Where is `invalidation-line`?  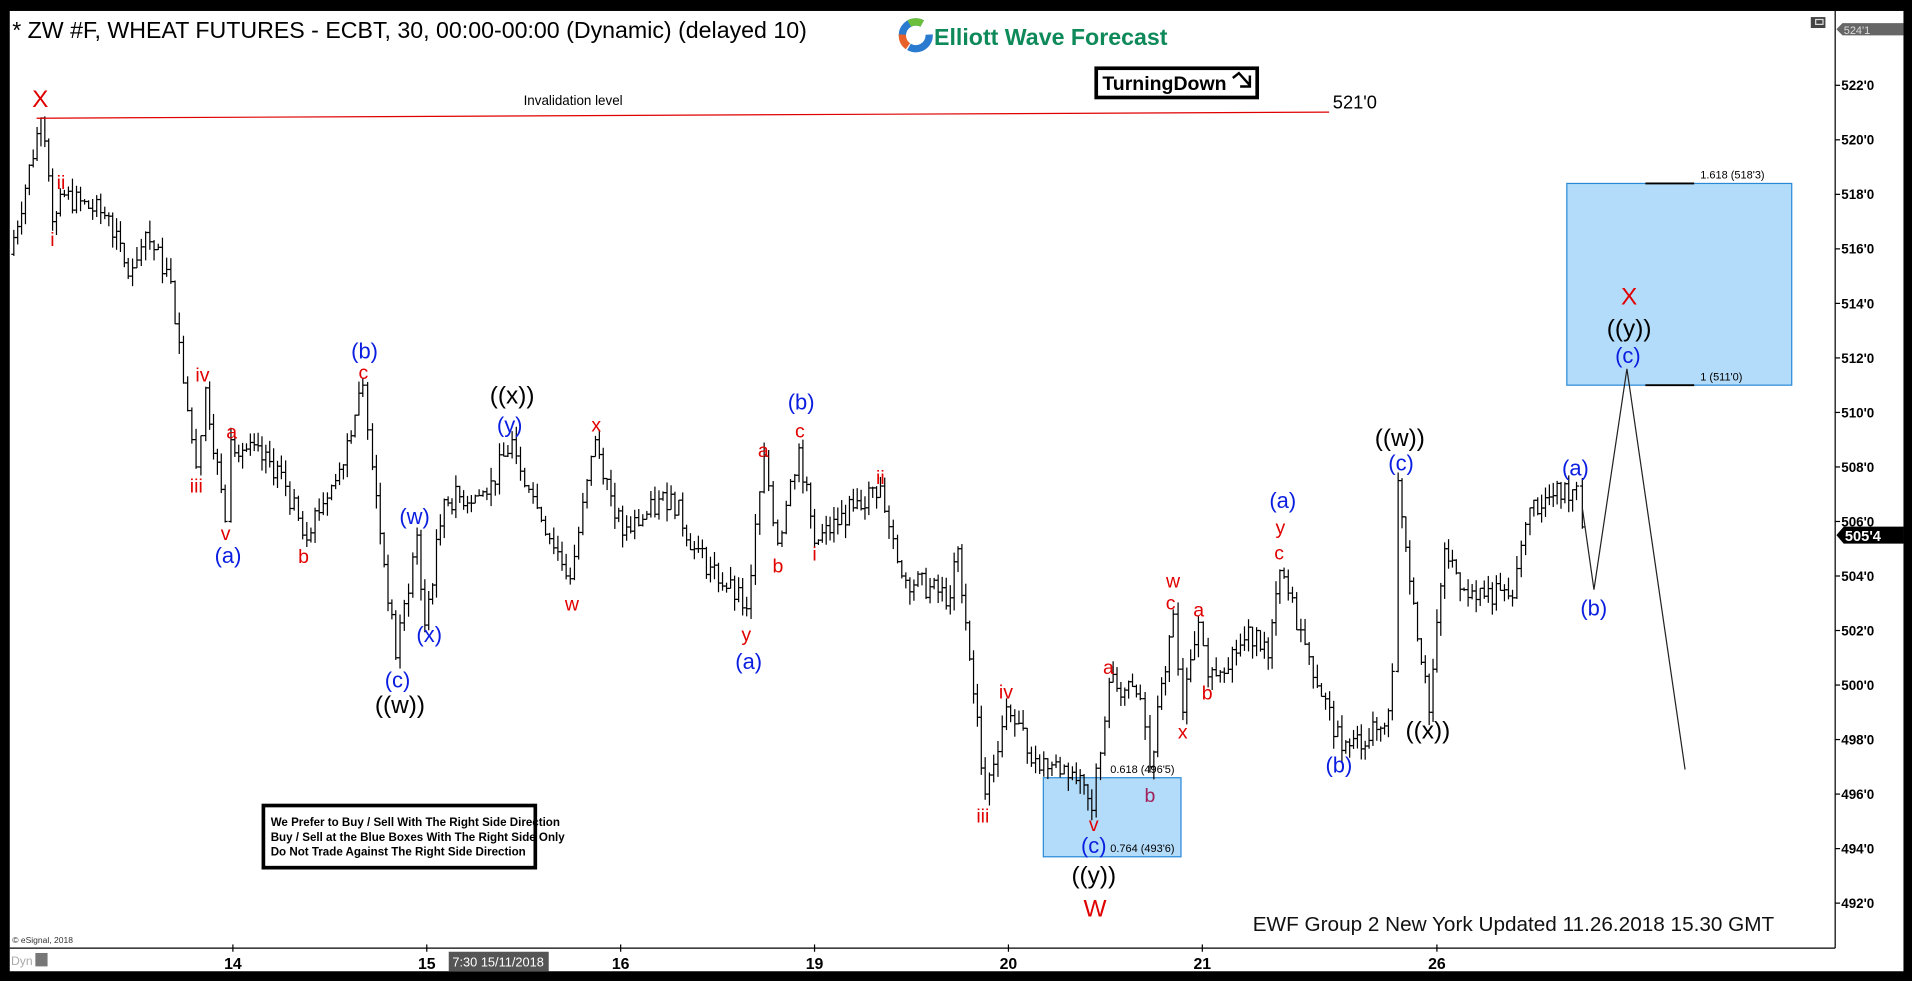 invalidation-line is located at coordinates (683, 115).